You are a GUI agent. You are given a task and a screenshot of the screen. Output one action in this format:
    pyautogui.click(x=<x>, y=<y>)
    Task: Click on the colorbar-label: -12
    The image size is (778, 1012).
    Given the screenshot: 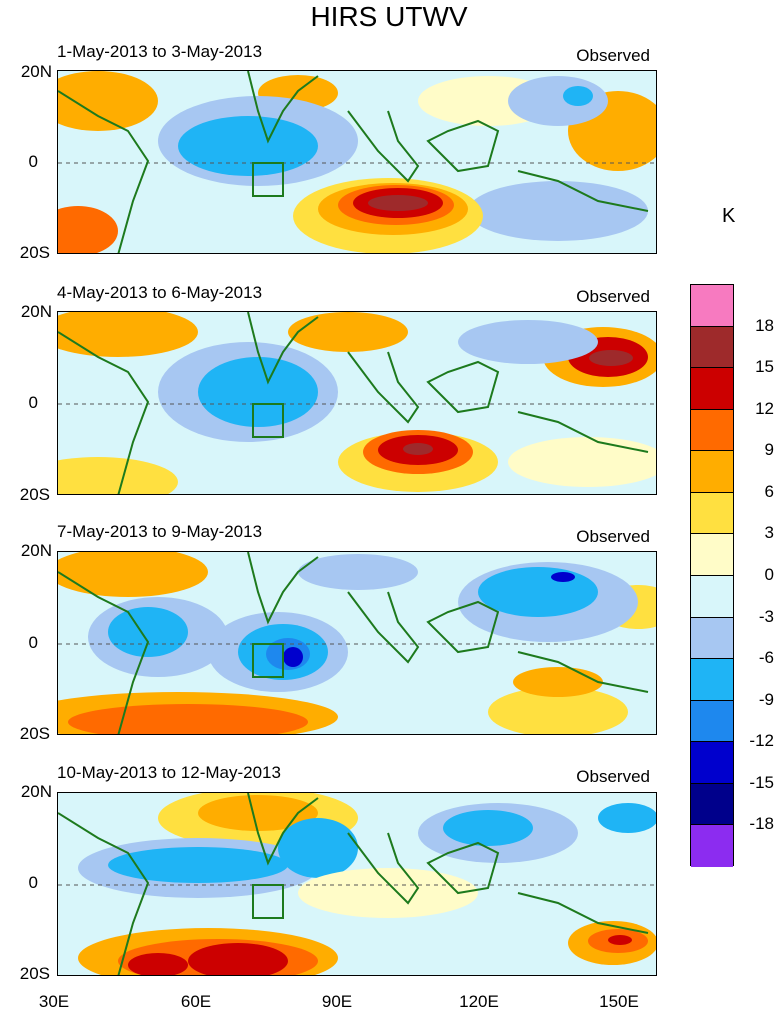 What is the action you would take?
    pyautogui.click(x=761, y=741)
    